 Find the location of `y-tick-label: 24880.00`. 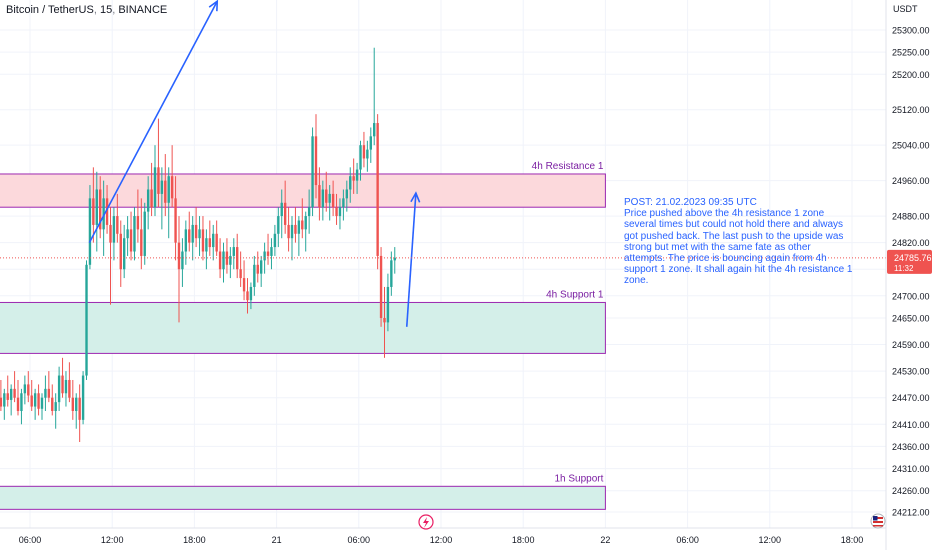

y-tick-label: 24880.00 is located at coordinates (911, 217).